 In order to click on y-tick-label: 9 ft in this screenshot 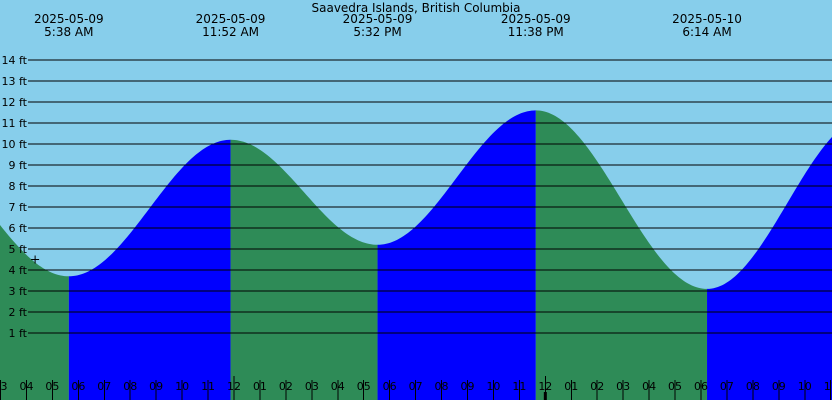, I will do `click(18, 165)`.